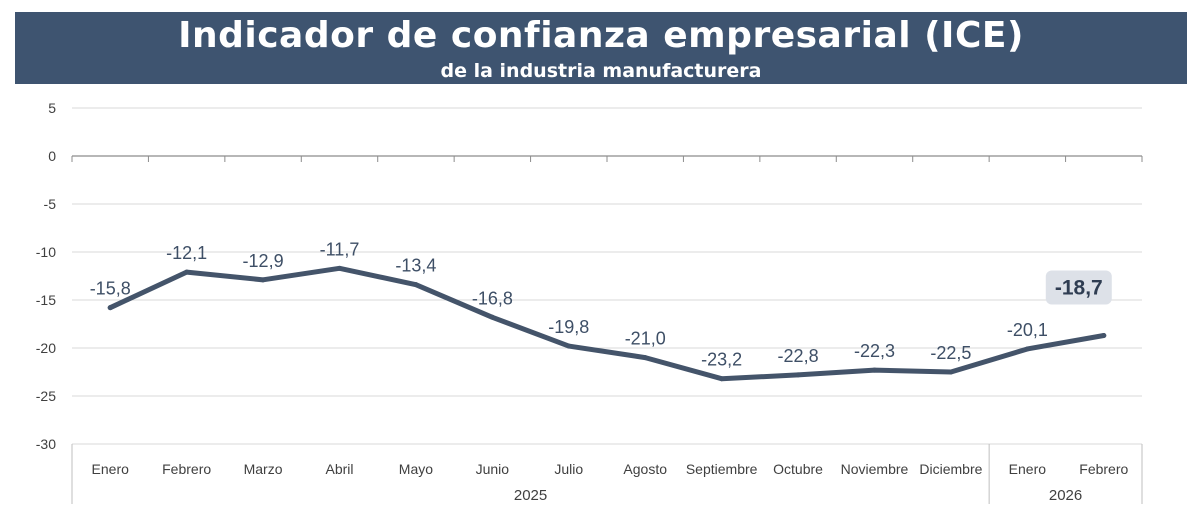 This screenshot has width=1200, height=508. What do you see at coordinates (492, 298) in the screenshot?
I see `data-label: -16,8` at bounding box center [492, 298].